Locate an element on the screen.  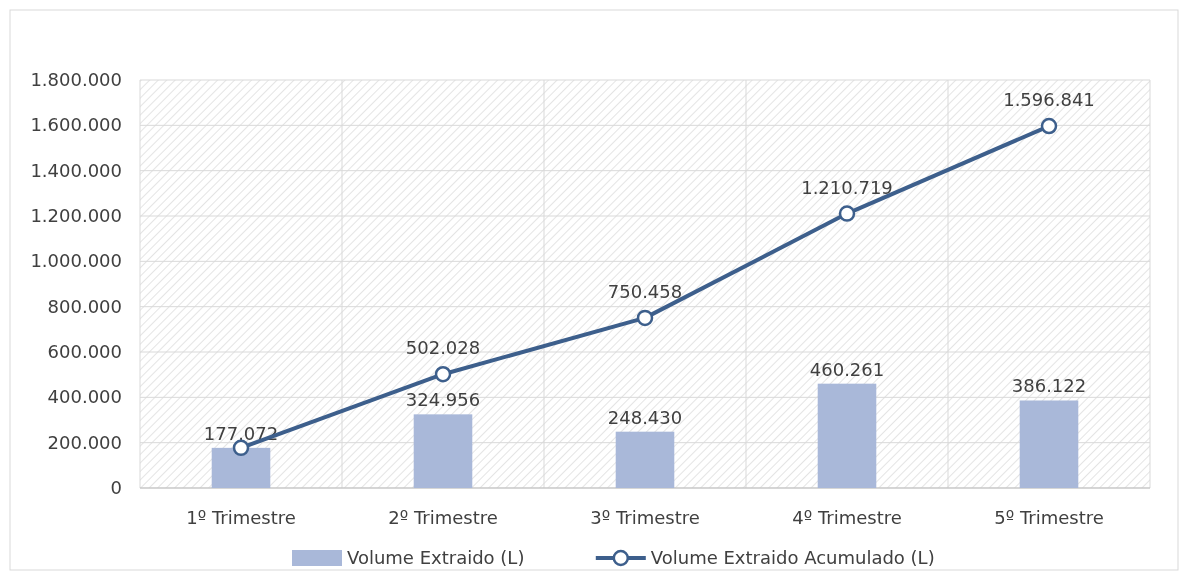
y-tick-label: 1.800.000 is located at coordinates (76, 79).